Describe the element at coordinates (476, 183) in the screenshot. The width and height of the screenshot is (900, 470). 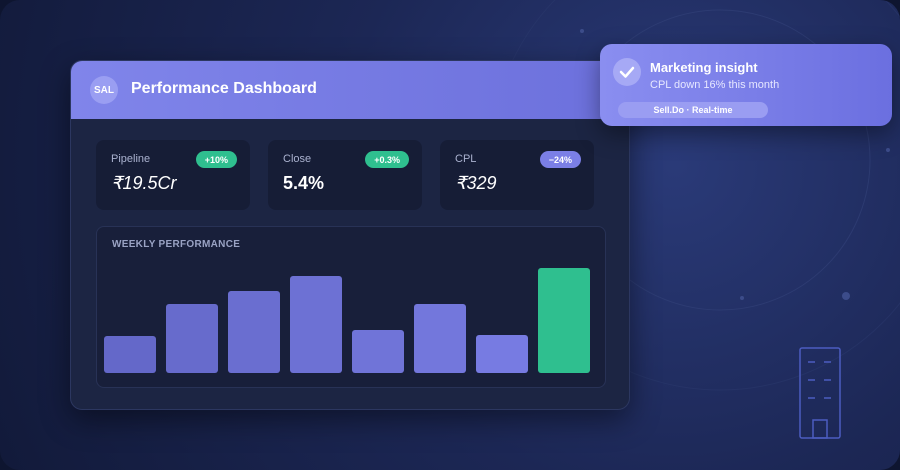
I see `kpi-value: ₹329` at that location.